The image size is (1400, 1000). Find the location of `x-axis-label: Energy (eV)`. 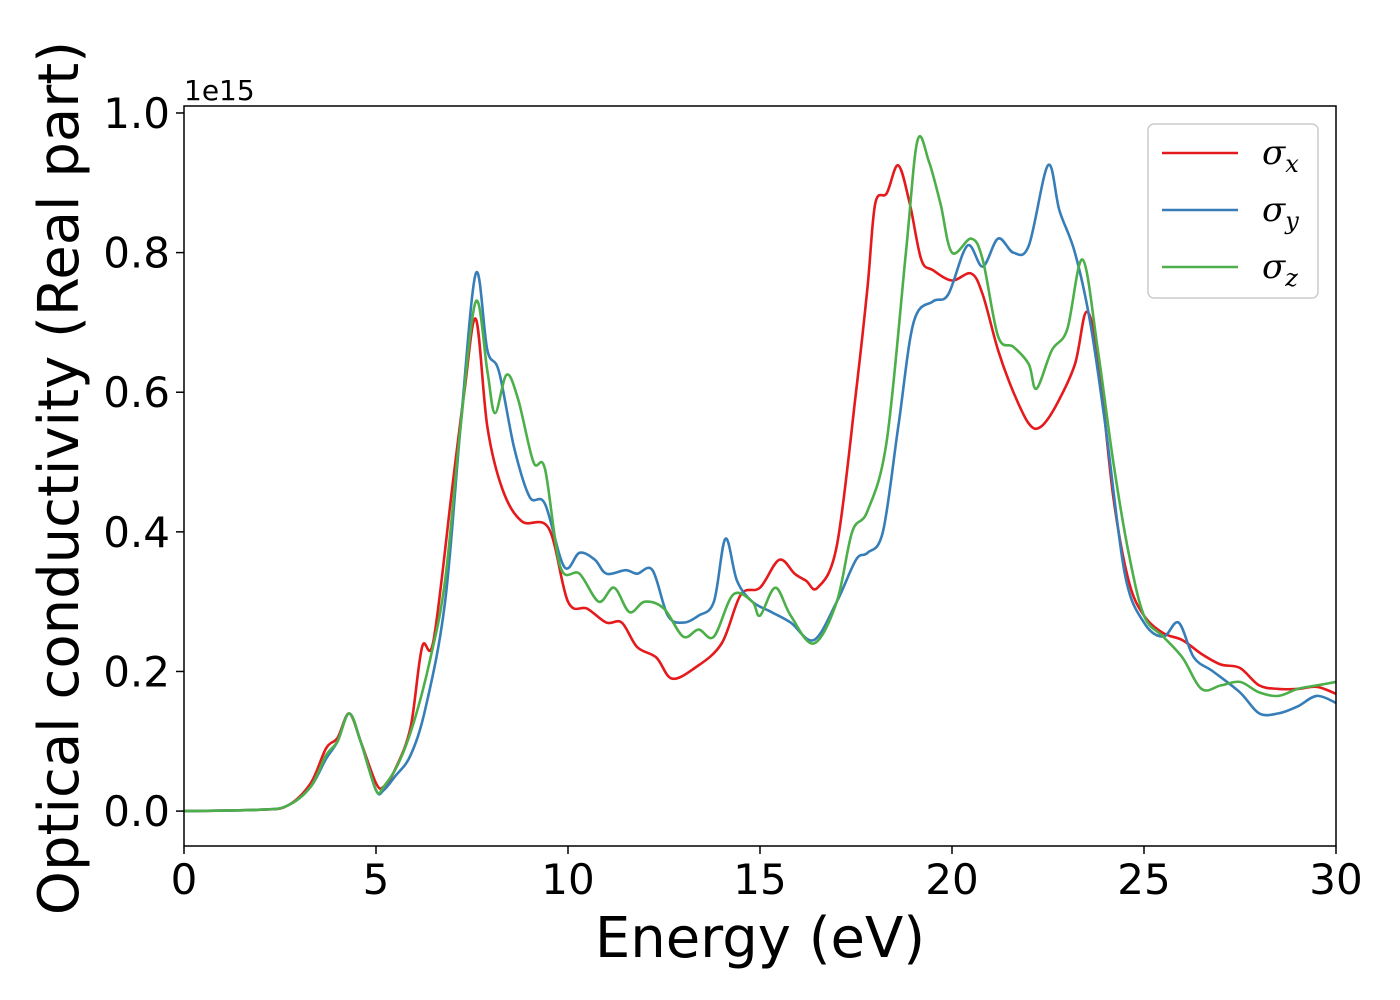

x-axis-label: Energy (eV) is located at coordinates (760, 938).